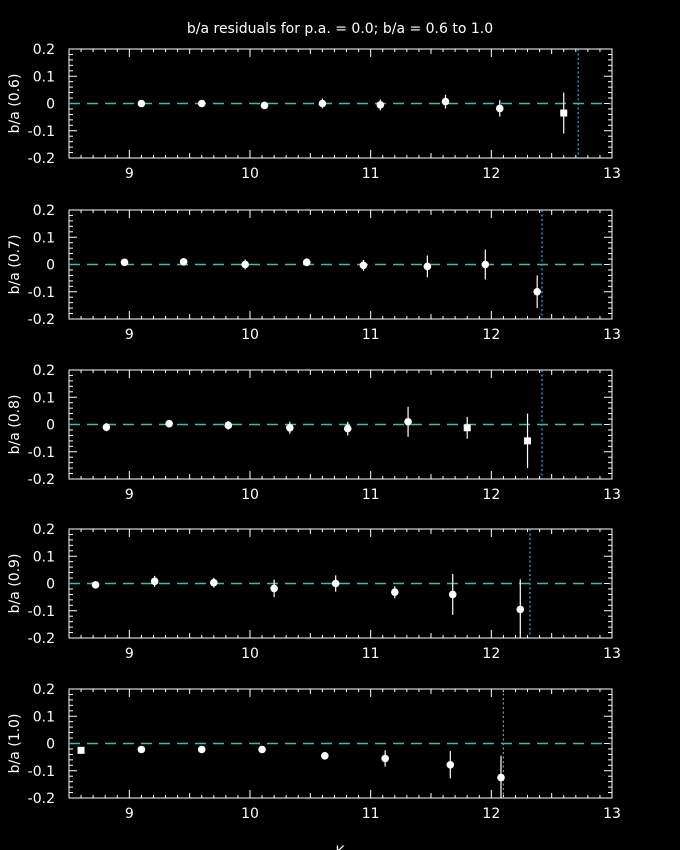 The image size is (680, 850). What do you see at coordinates (15, 265) in the screenshot?
I see `y-axis-label: b/a (0.7)` at bounding box center [15, 265].